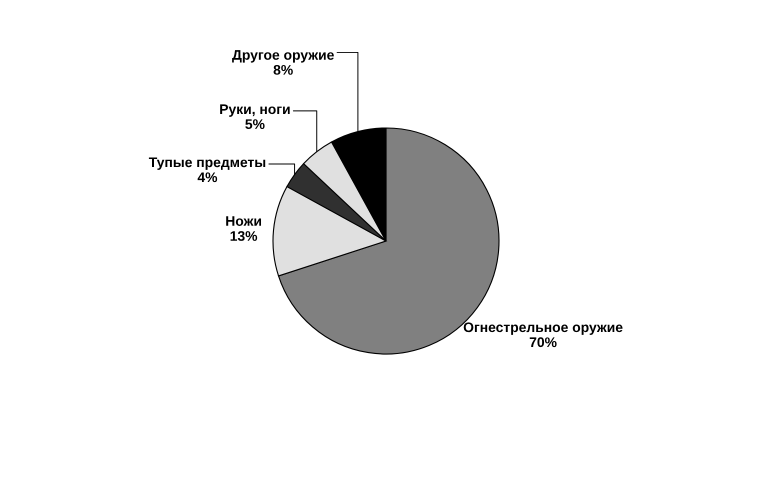 Image resolution: width=771 pixels, height=482 pixels. Describe the element at coordinates (255, 124) in the screenshot. I see `data-label: 5%` at that location.